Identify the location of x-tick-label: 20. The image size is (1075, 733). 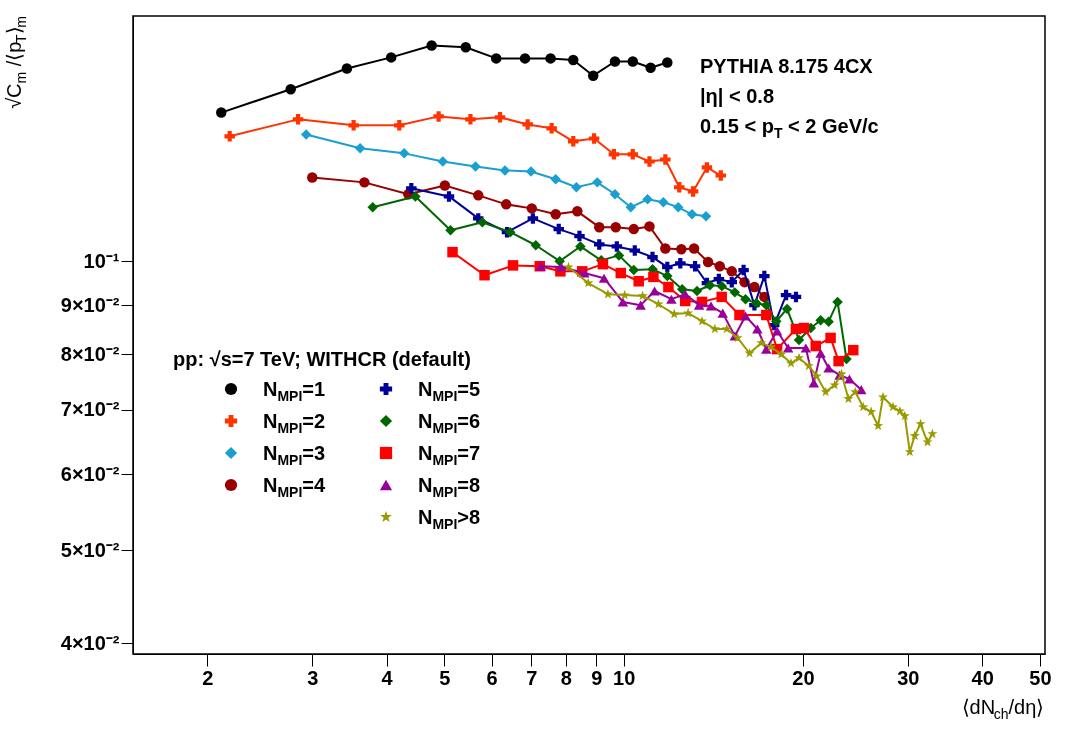
(803, 677).